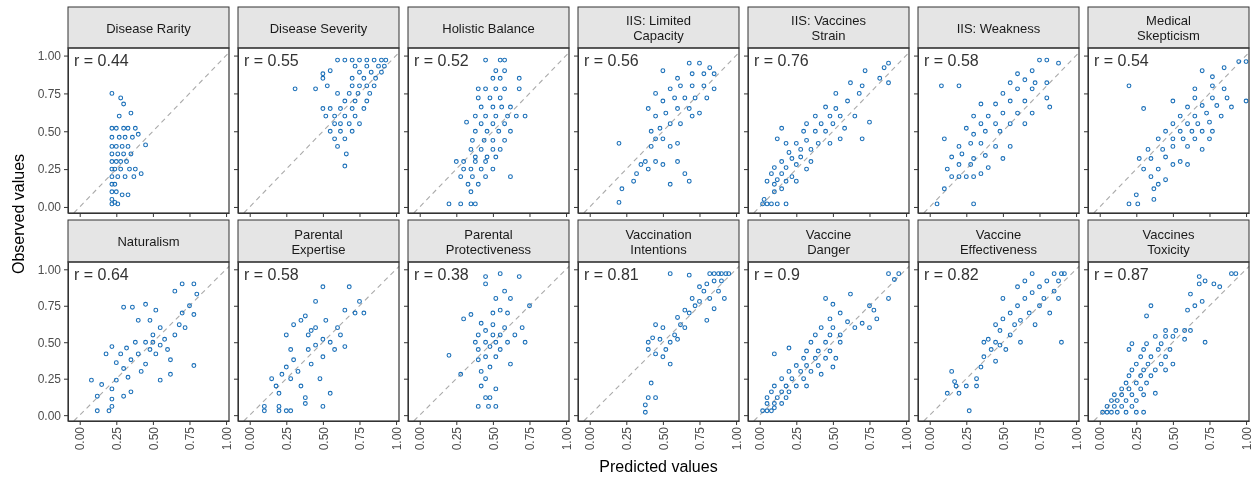 Image resolution: width=1257 pixels, height=479 pixels. What do you see at coordinates (658, 27) in the screenshot?
I see `chart-title: IIS: Limited Capacity` at bounding box center [658, 27].